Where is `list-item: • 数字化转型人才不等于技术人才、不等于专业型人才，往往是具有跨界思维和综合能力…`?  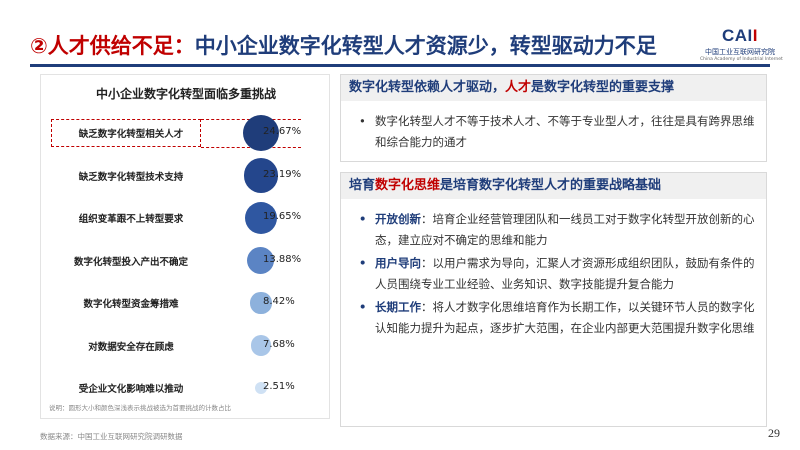 list-item: • 数字化转型人才不等于技术人才、不等于专业型人才，往往是具有跨界思维和综合能力… is located at coordinates (558, 132).